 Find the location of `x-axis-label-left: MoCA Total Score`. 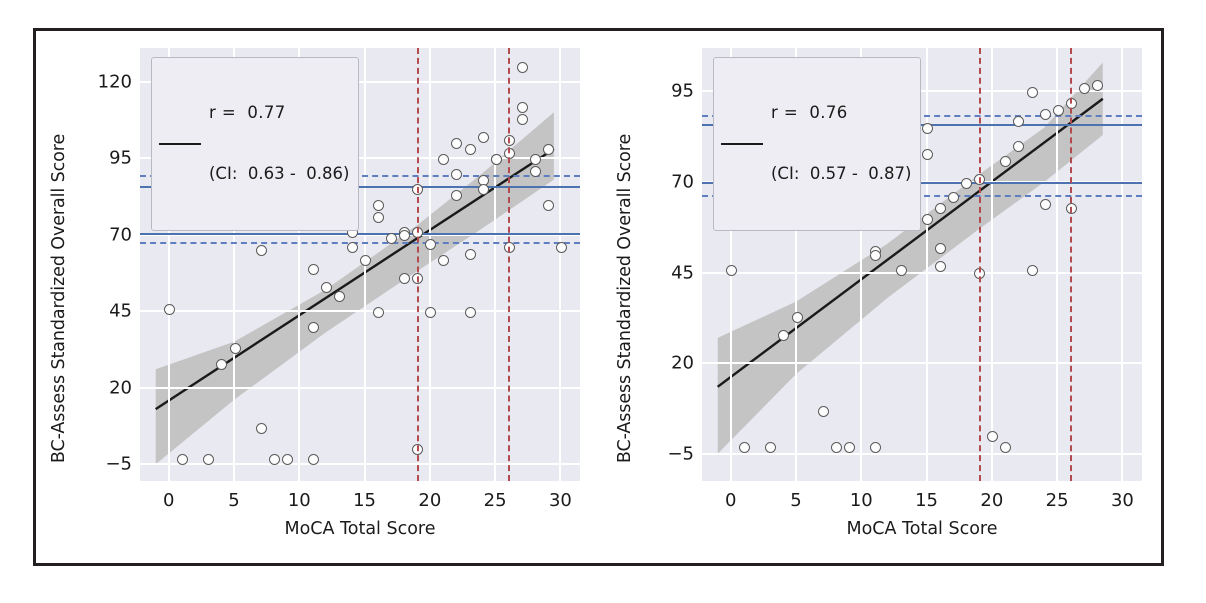

x-axis-label-left: MoCA Total Score is located at coordinates (360, 529).